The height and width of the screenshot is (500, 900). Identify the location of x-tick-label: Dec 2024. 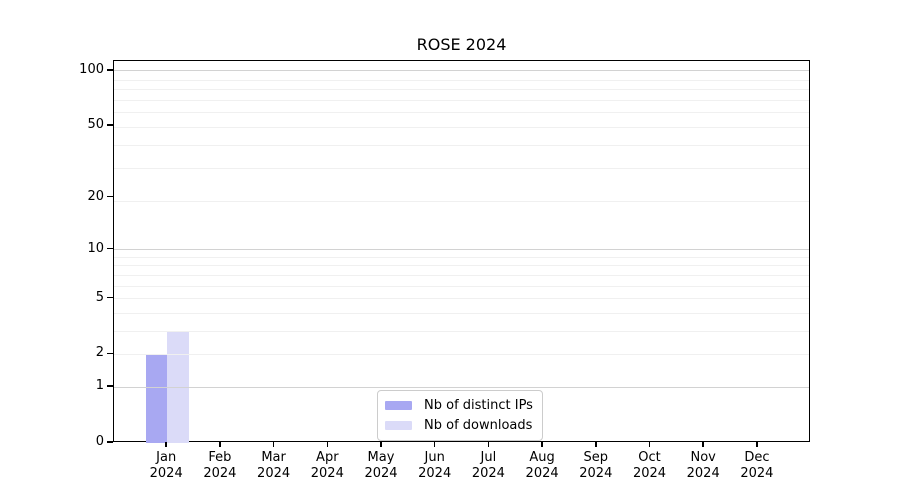
(757, 466).